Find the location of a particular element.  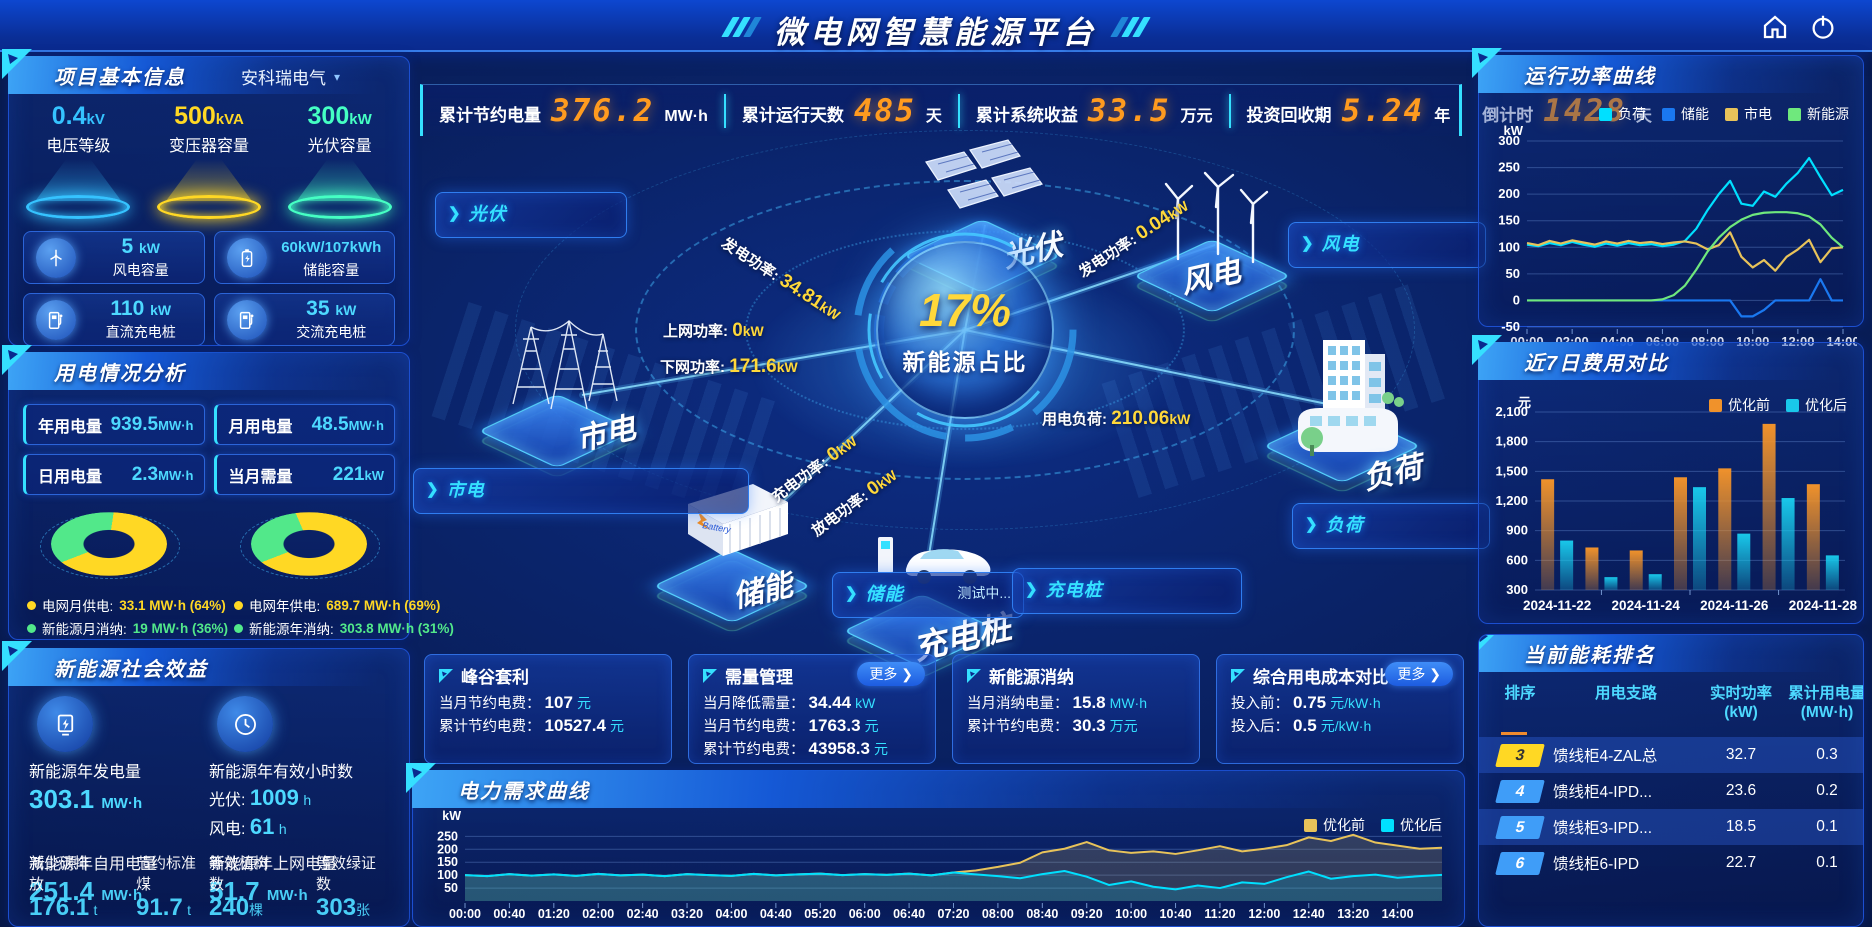

rank-cell: 6 is located at coordinates (1520, 863).